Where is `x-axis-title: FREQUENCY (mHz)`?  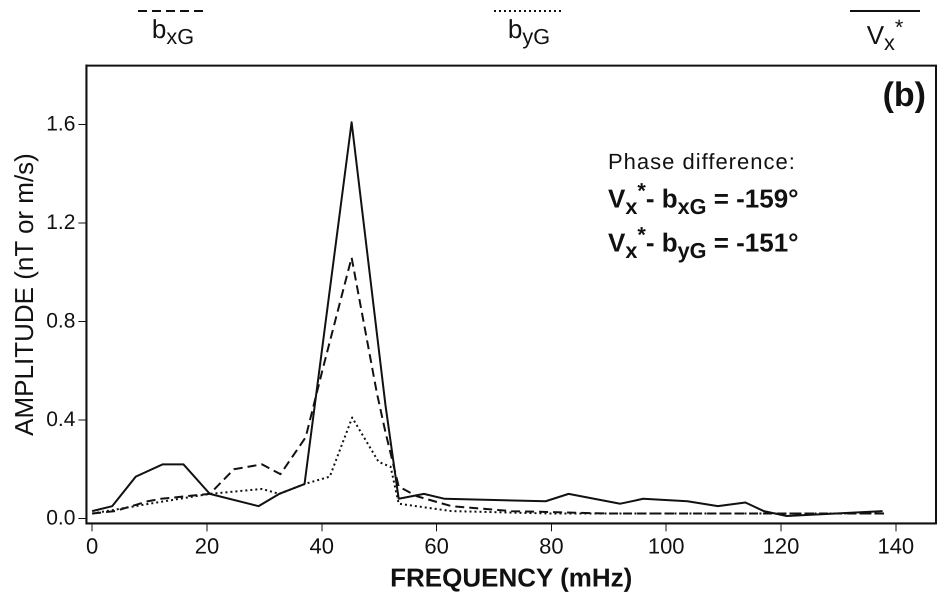
x-axis-title: FREQUENCY (mHz) is located at coordinates (511, 577).